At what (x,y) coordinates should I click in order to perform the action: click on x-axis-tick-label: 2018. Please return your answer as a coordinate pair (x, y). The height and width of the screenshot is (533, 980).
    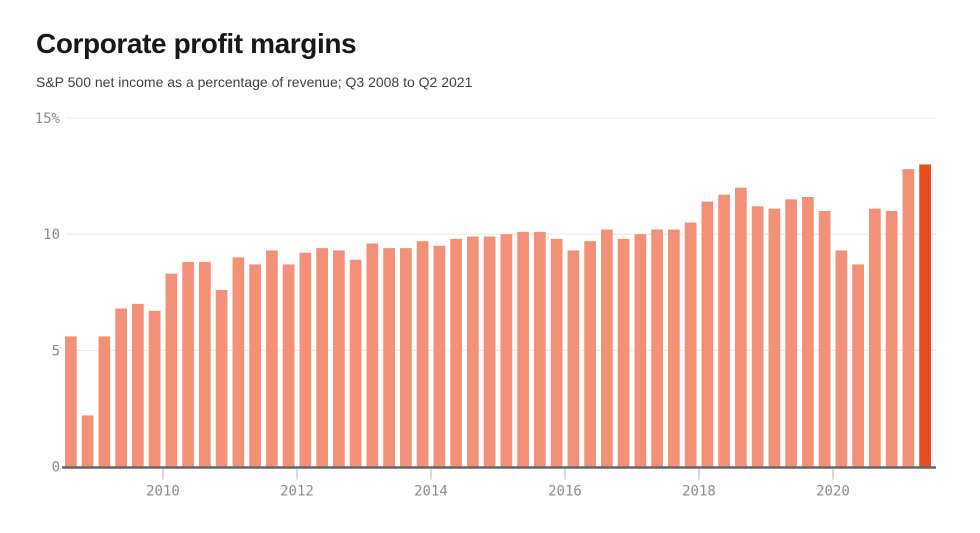
    Looking at the image, I should click on (699, 492).